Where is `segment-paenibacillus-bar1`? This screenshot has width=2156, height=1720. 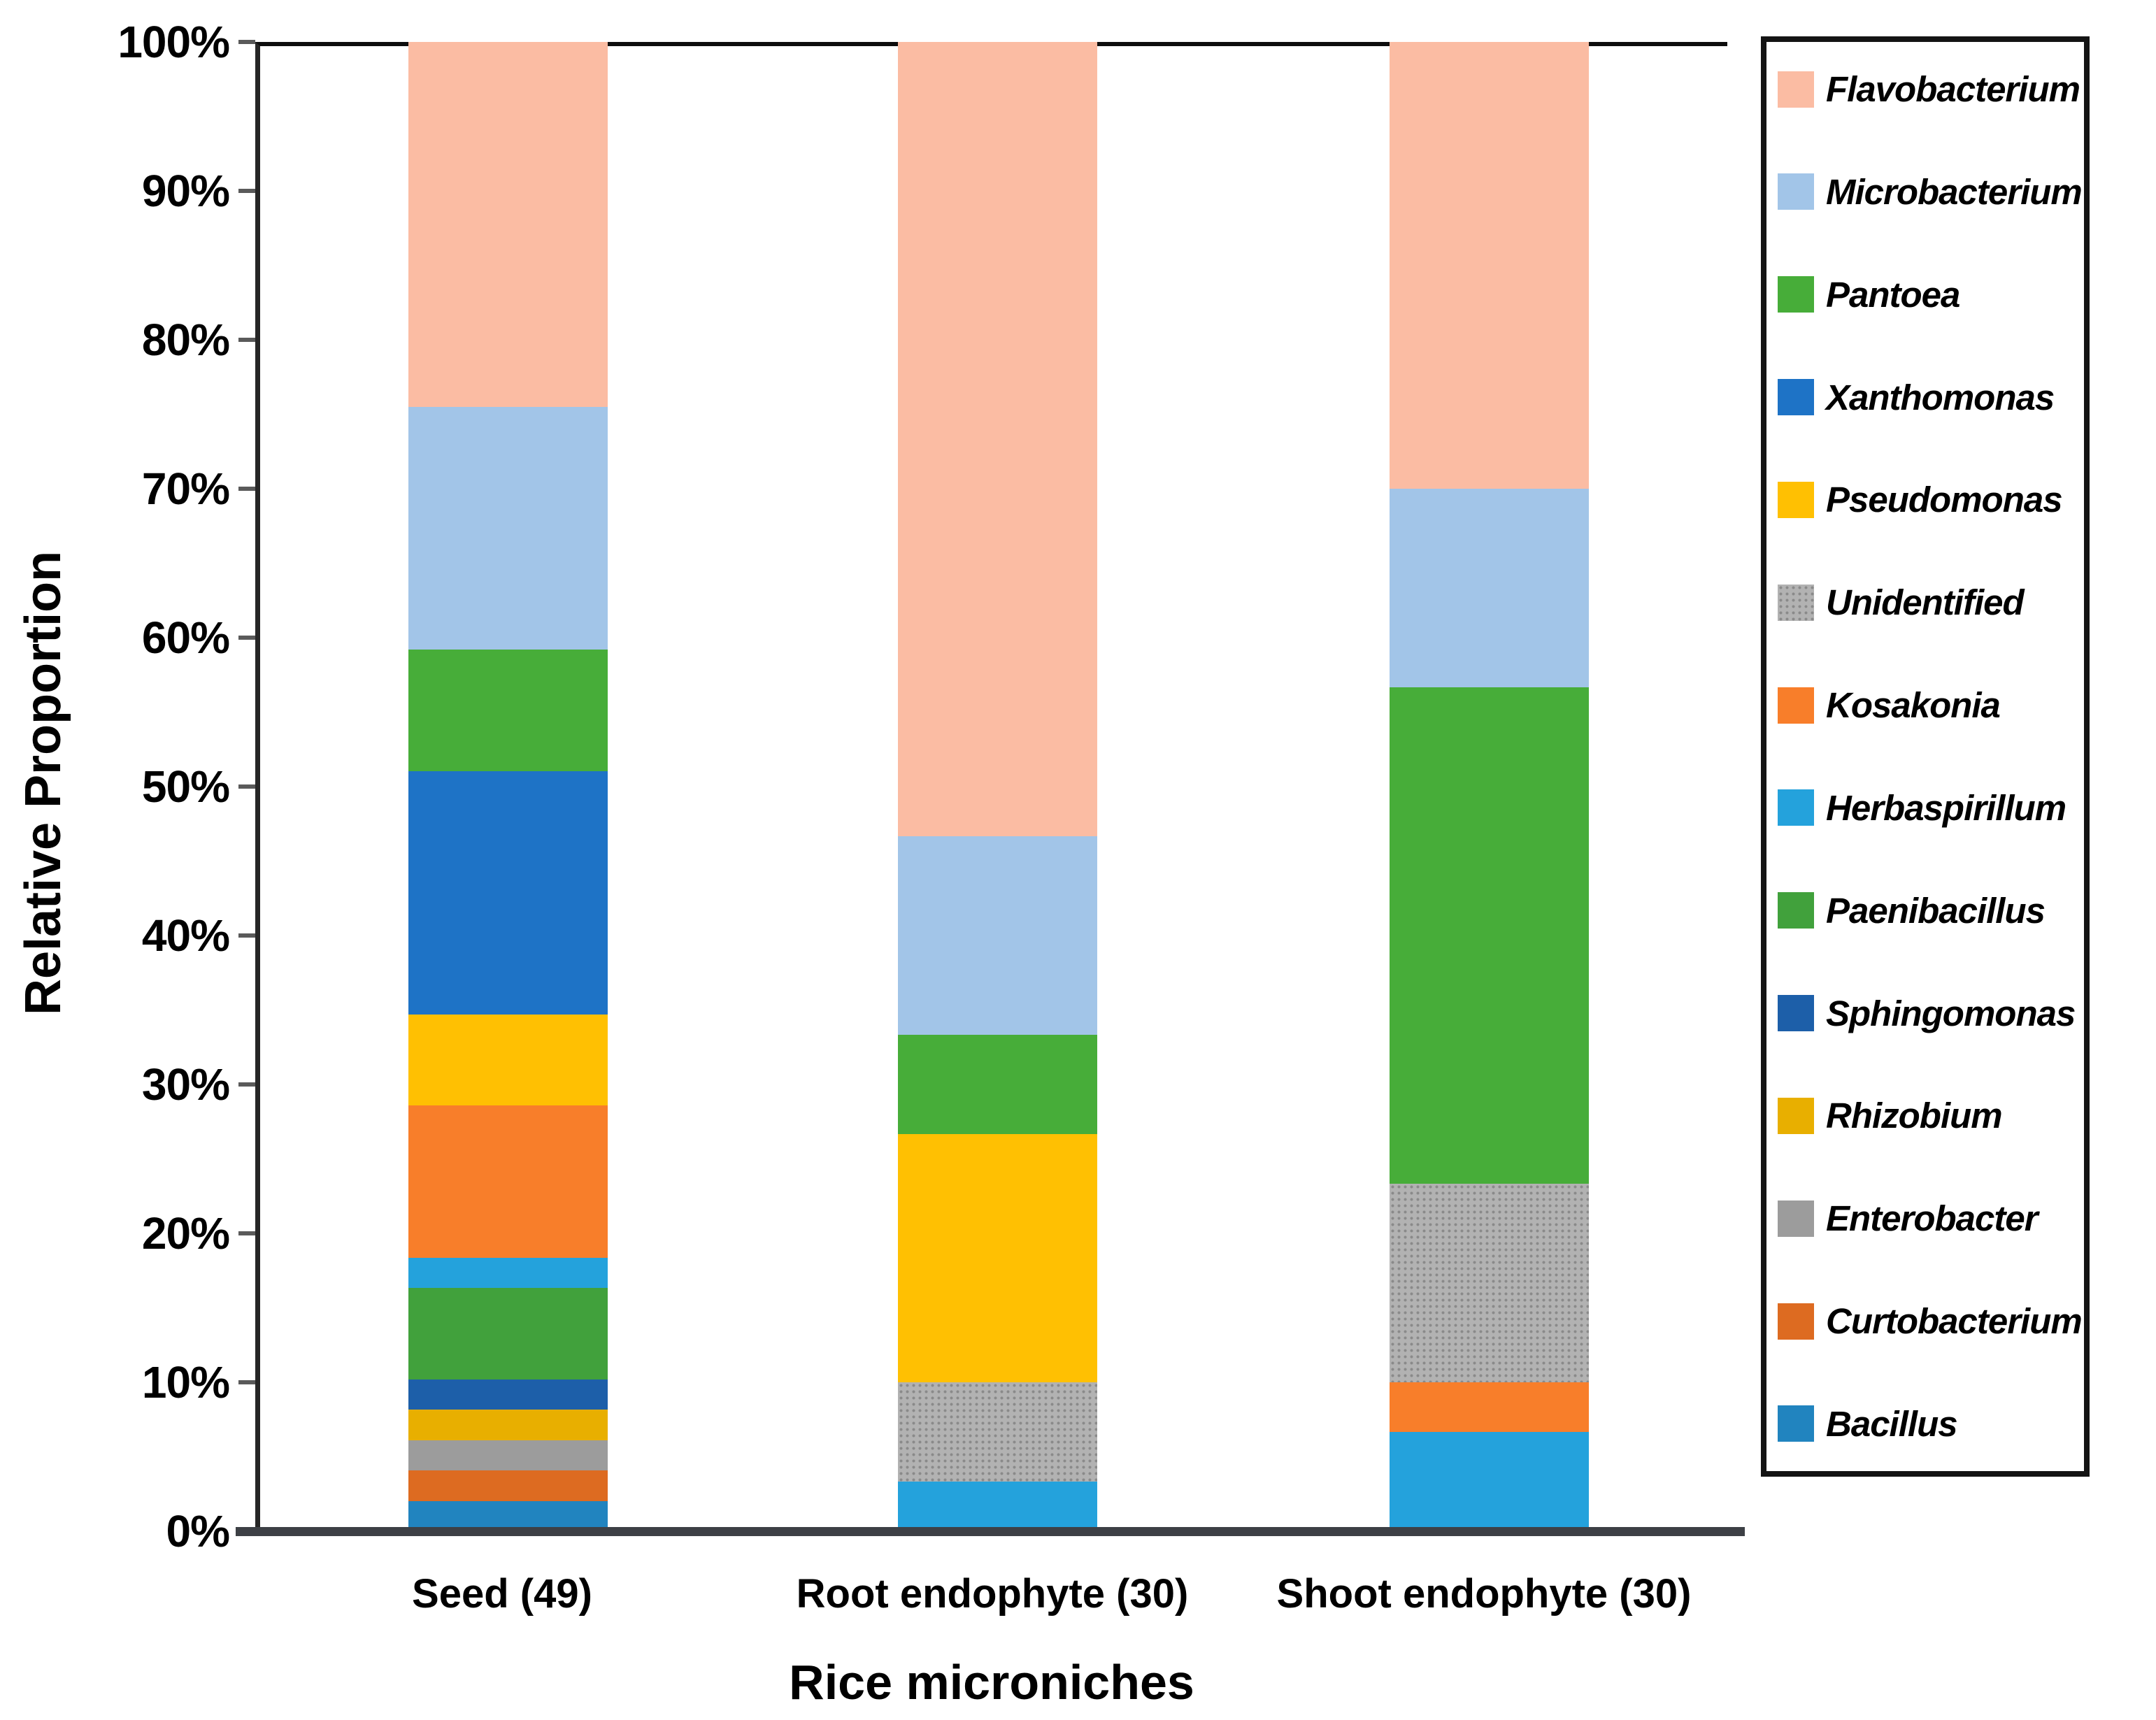 segment-paenibacillus-bar1 is located at coordinates (508, 1334).